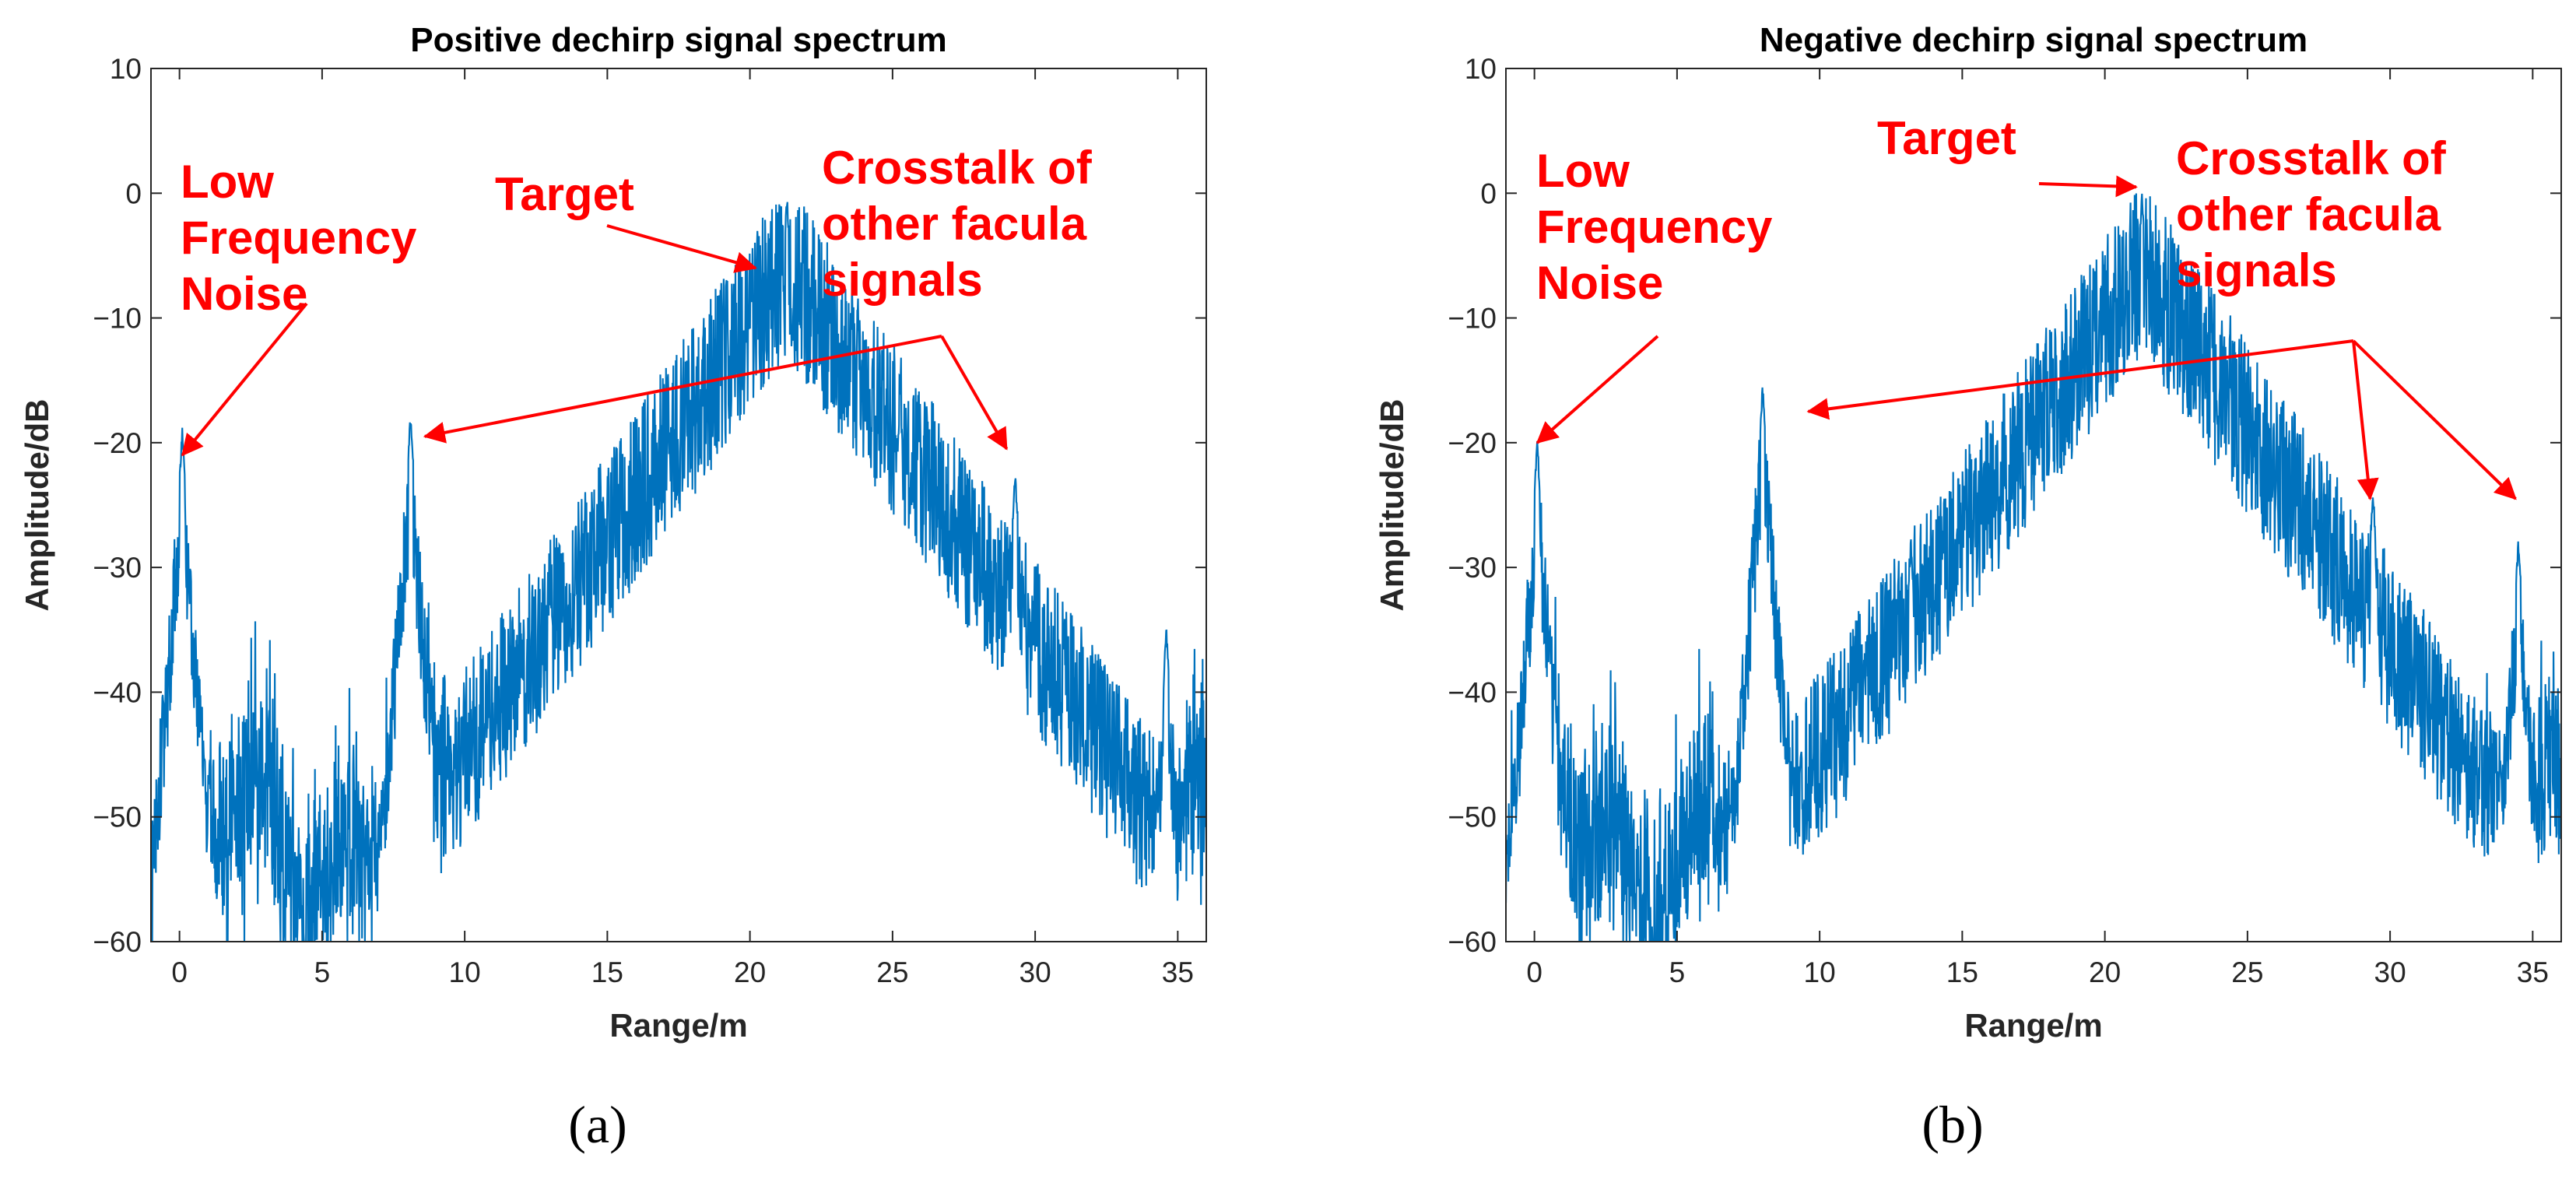 The width and height of the screenshot is (2576, 1186). What do you see at coordinates (2034, 40) in the screenshot?
I see `chart-title: Negative dechirp signal spectrum` at bounding box center [2034, 40].